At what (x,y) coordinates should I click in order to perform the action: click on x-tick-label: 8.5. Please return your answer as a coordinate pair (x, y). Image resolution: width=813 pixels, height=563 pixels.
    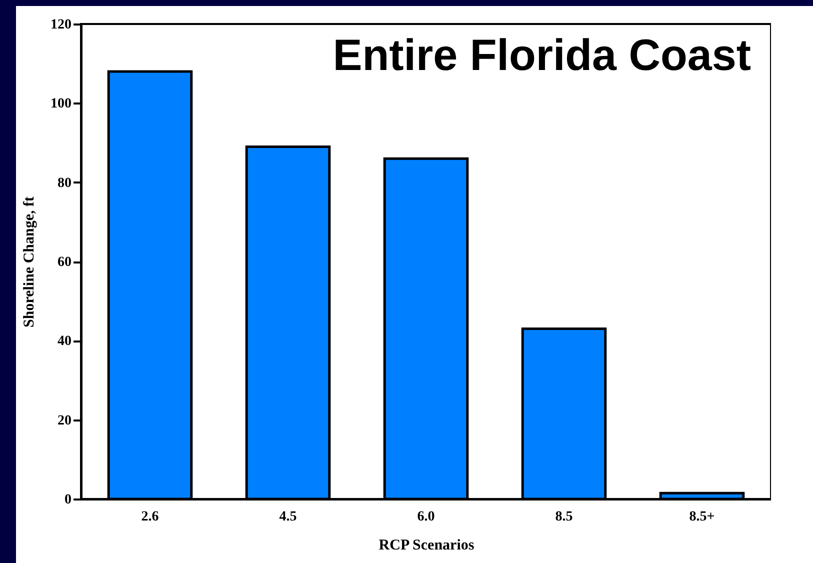
    Looking at the image, I should click on (564, 517).